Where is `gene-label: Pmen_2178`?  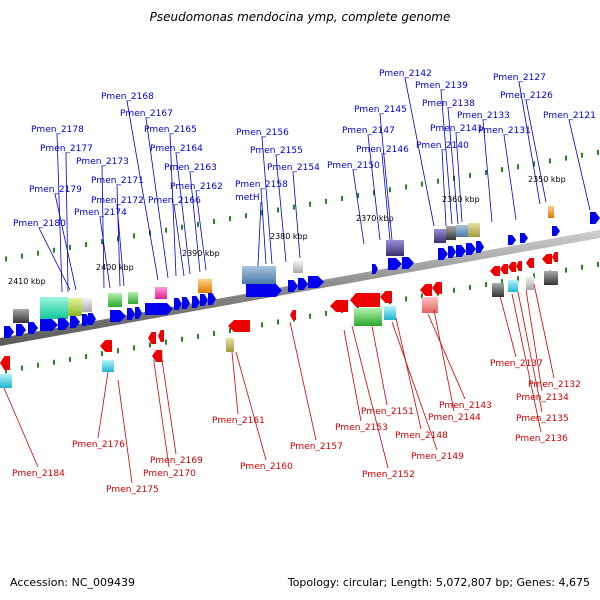 gene-label: Pmen_2178 is located at coordinates (57, 130).